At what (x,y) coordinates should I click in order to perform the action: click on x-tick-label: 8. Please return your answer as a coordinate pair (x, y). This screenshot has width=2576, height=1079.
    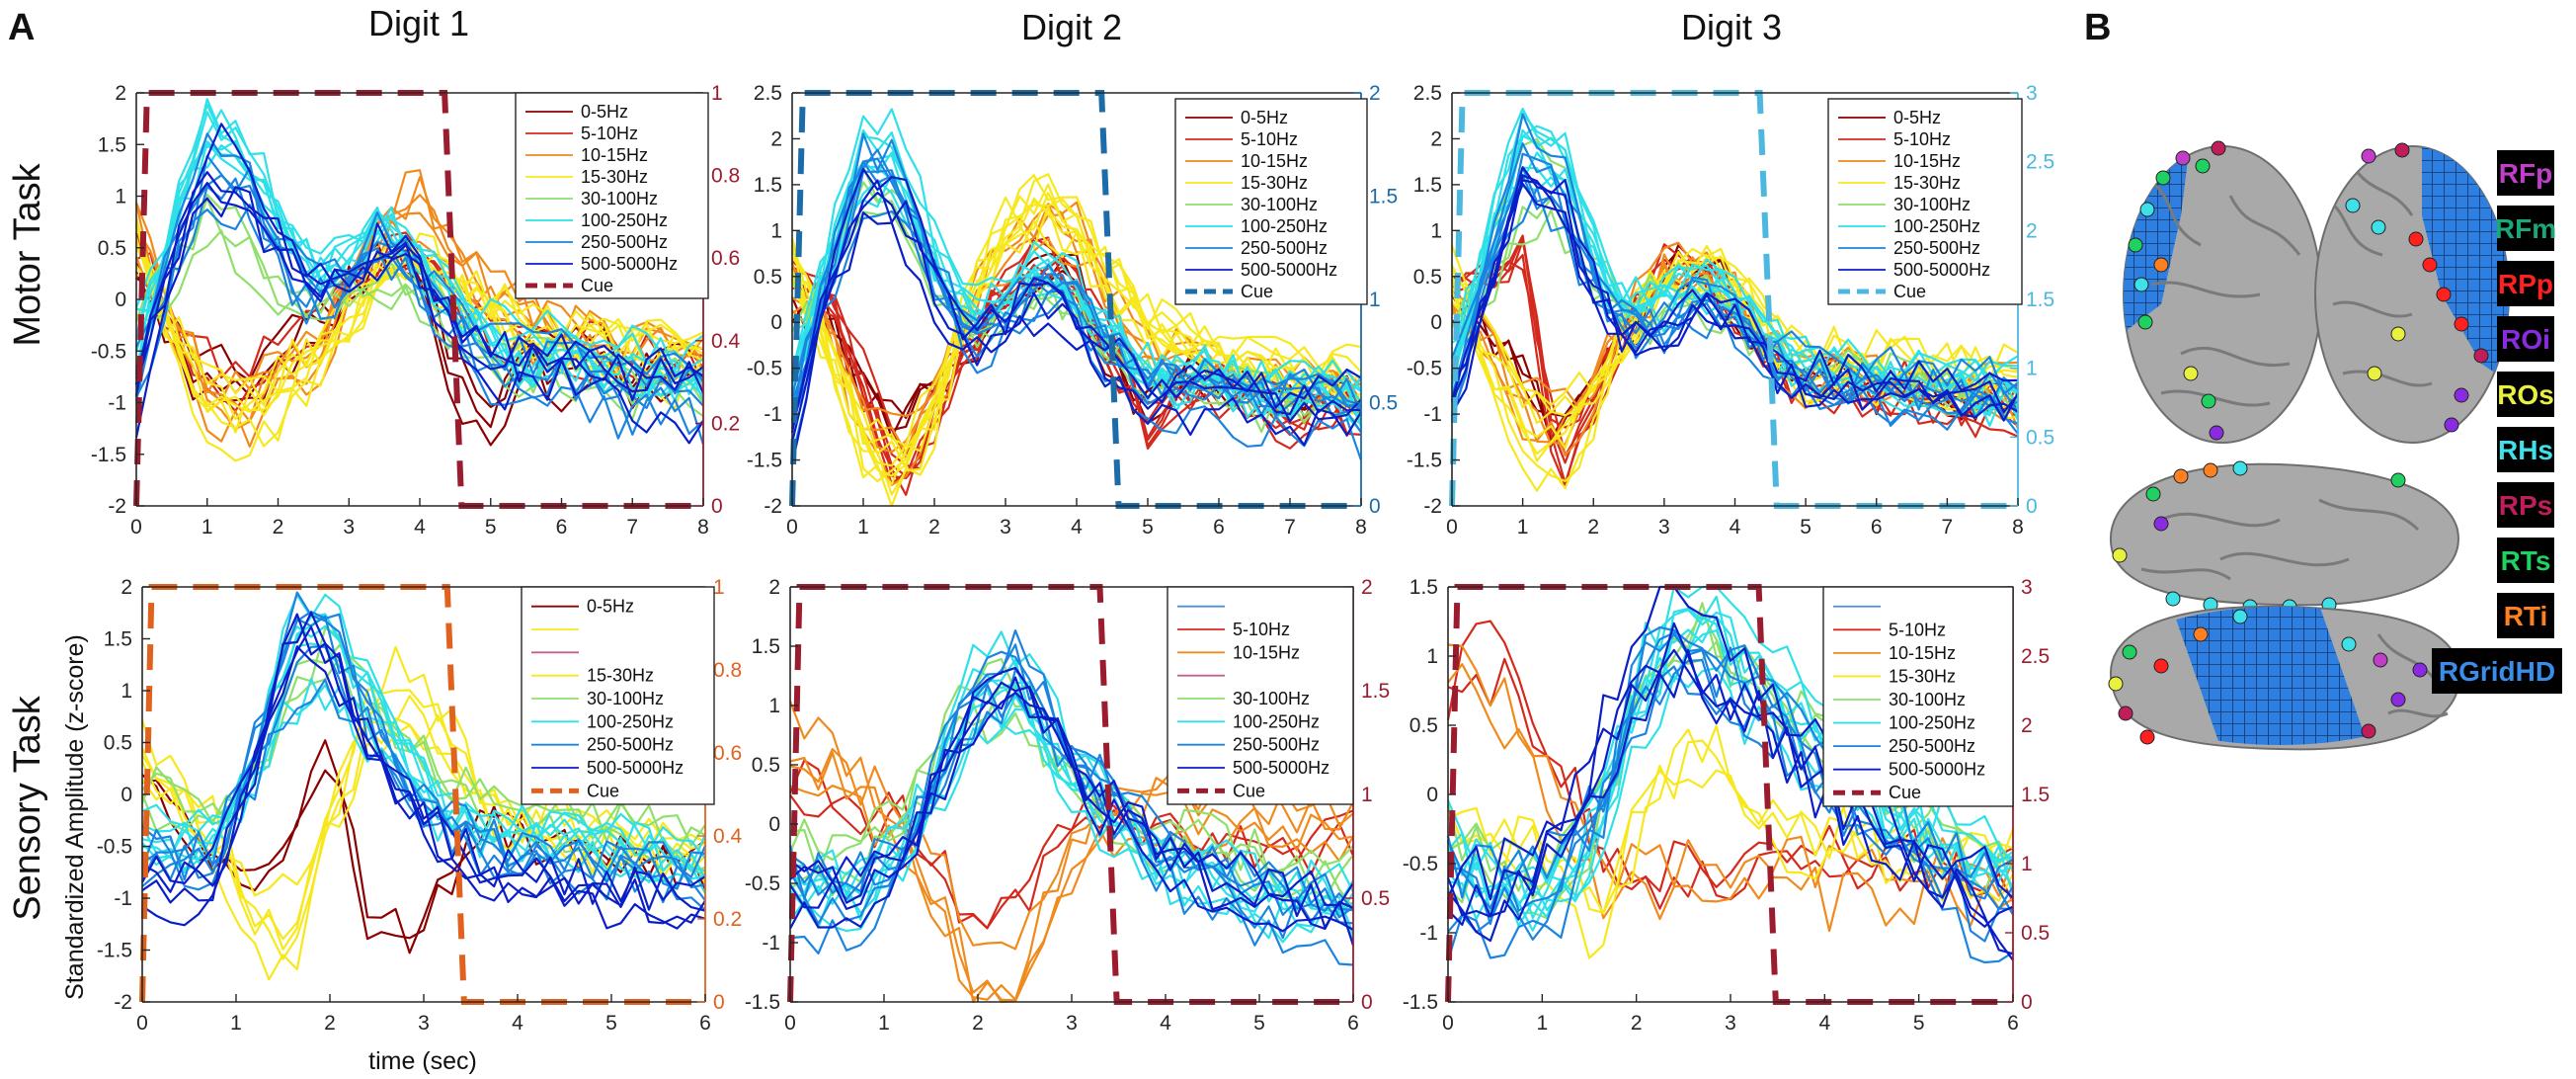
    Looking at the image, I should click on (703, 527).